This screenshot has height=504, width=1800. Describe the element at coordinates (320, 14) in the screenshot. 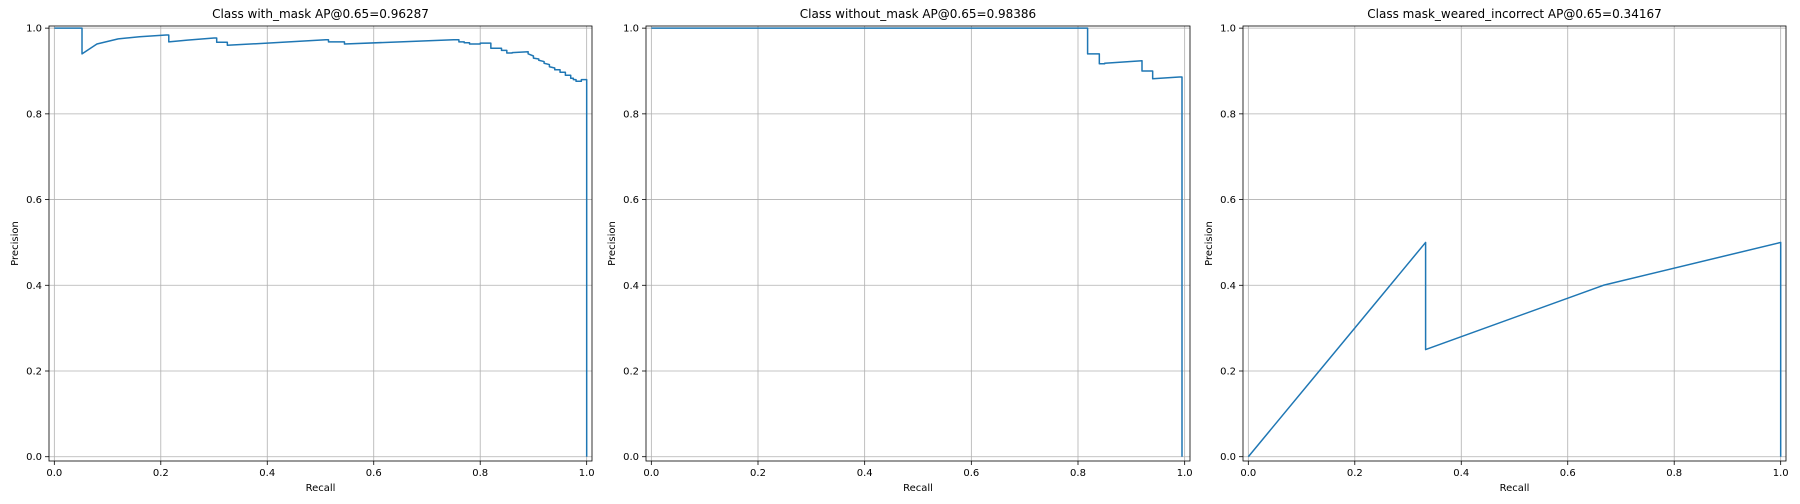

I see `chart-title: Class with_mask AP@0.65=0.96287` at that location.